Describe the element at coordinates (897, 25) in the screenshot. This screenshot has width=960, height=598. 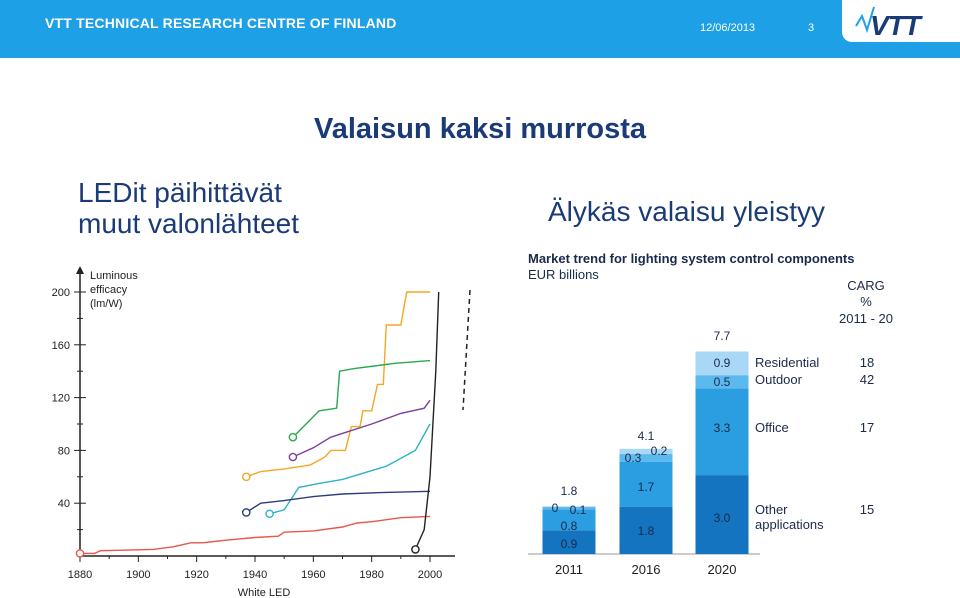
I see `logo-text: VTT` at that location.